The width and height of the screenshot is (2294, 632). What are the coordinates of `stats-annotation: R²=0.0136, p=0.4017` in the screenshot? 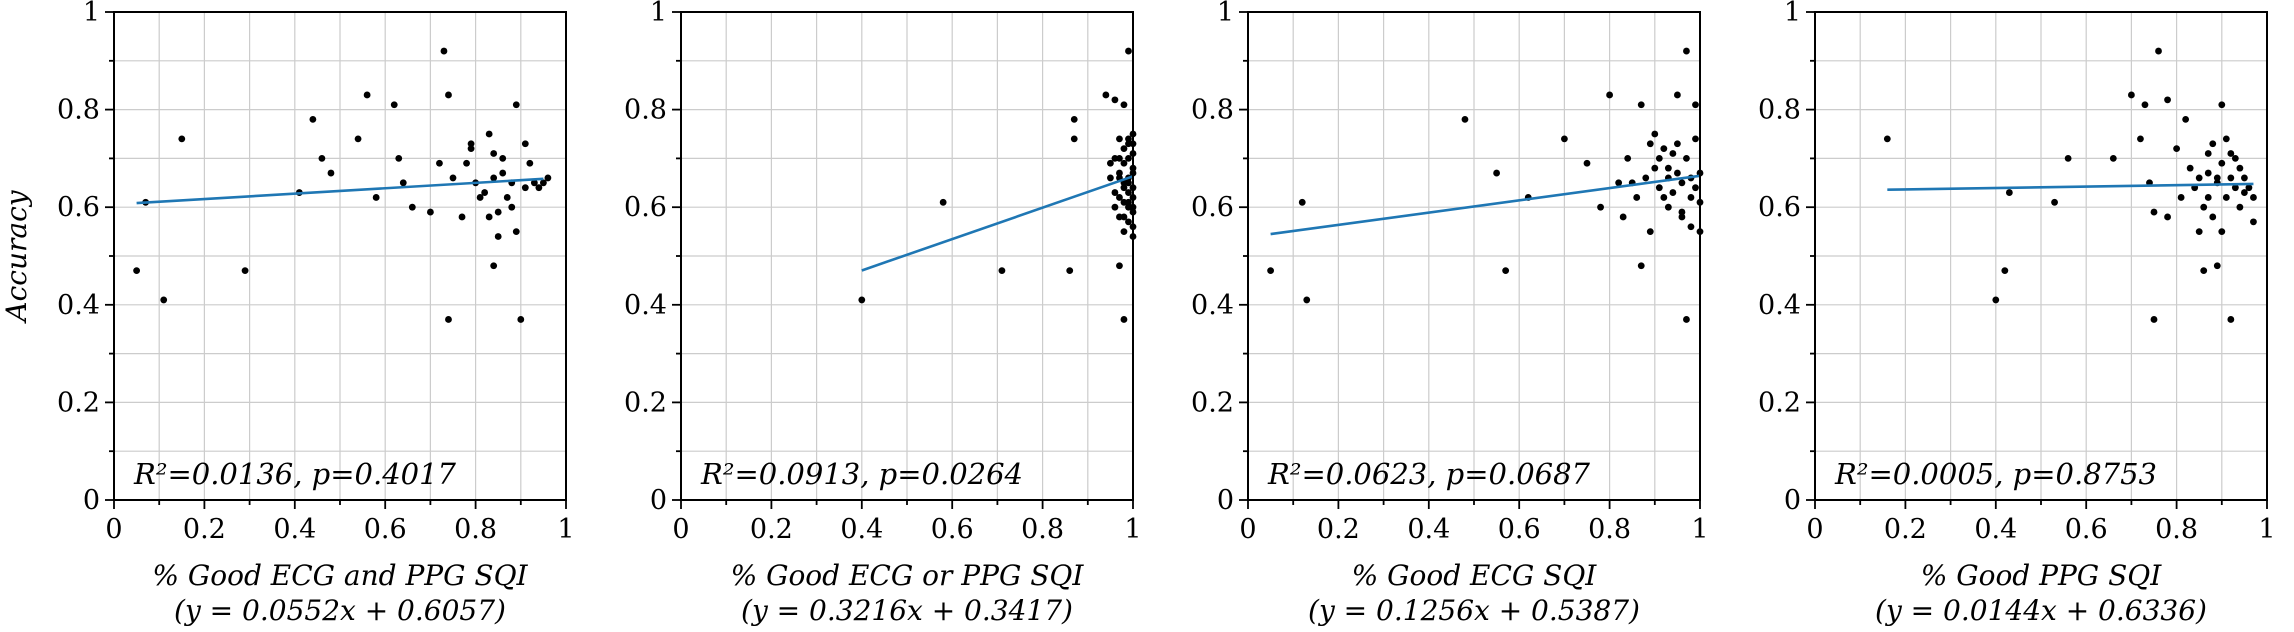 It's located at (295, 474).